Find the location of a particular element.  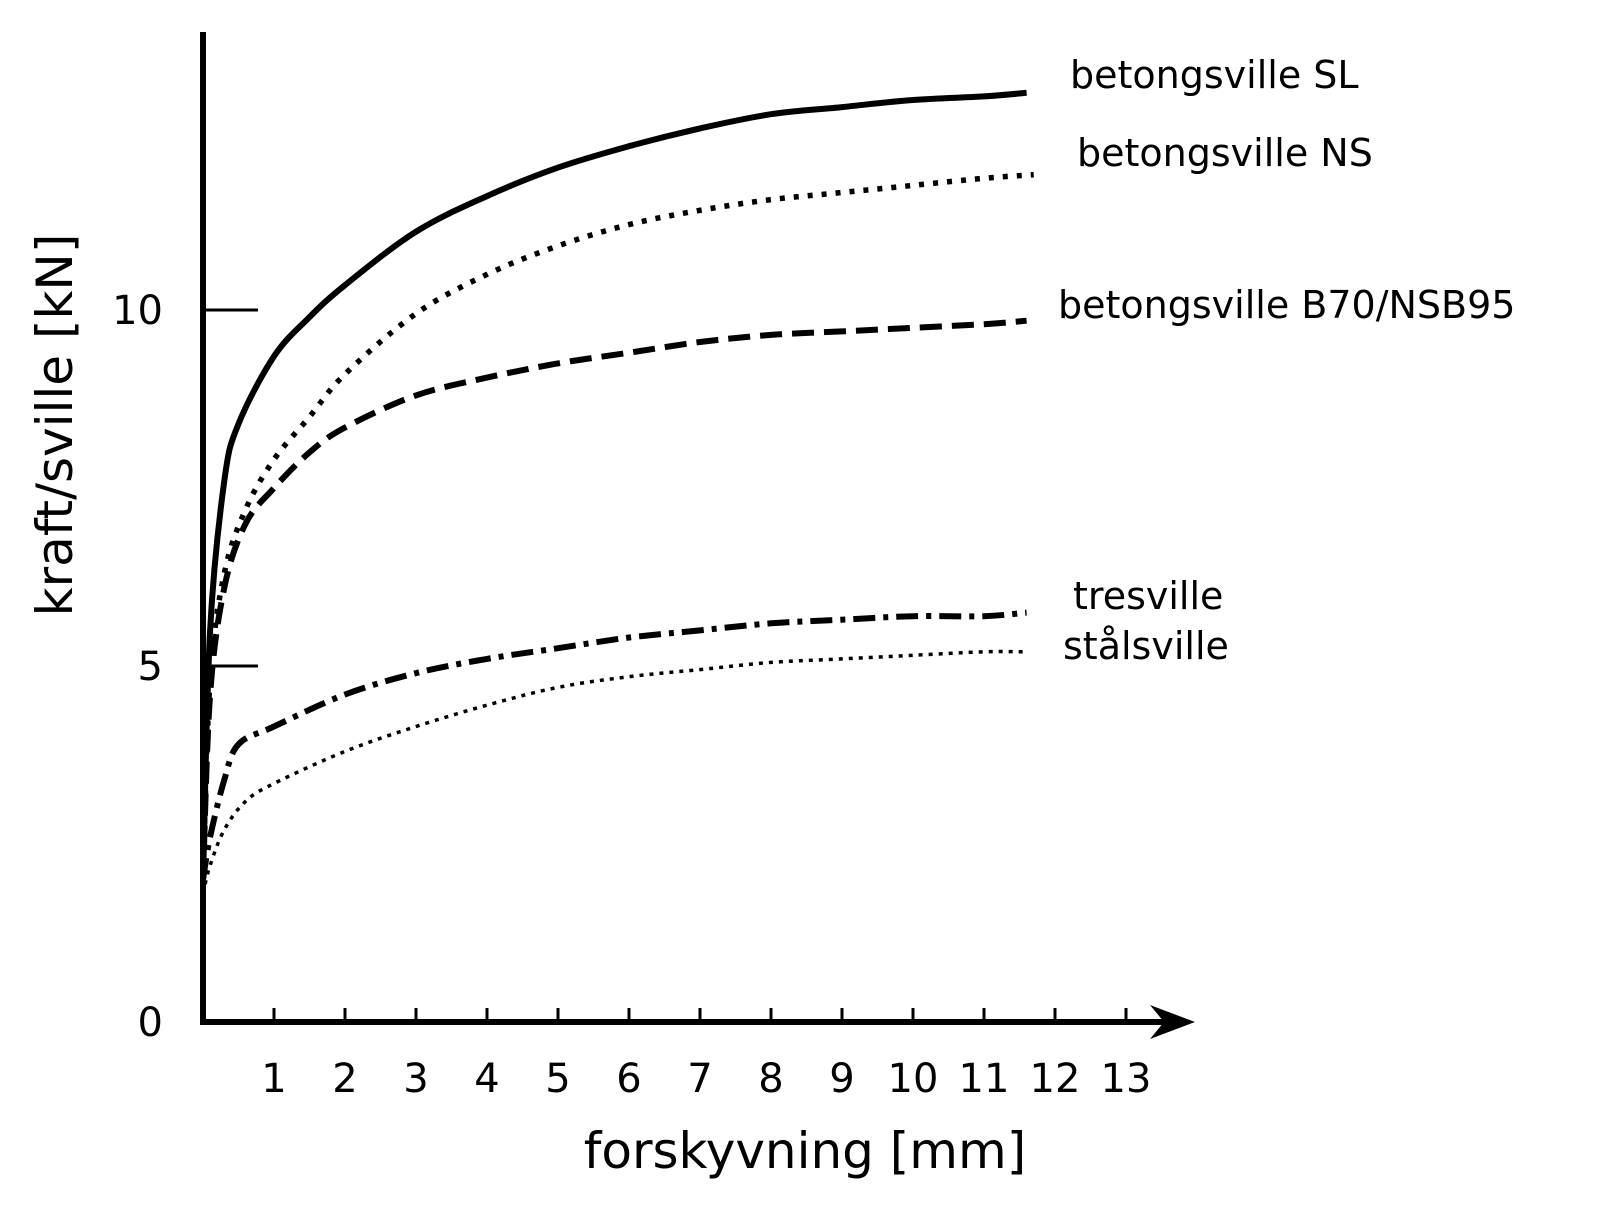

x-tick-label: 12 is located at coordinates (1055, 1079).